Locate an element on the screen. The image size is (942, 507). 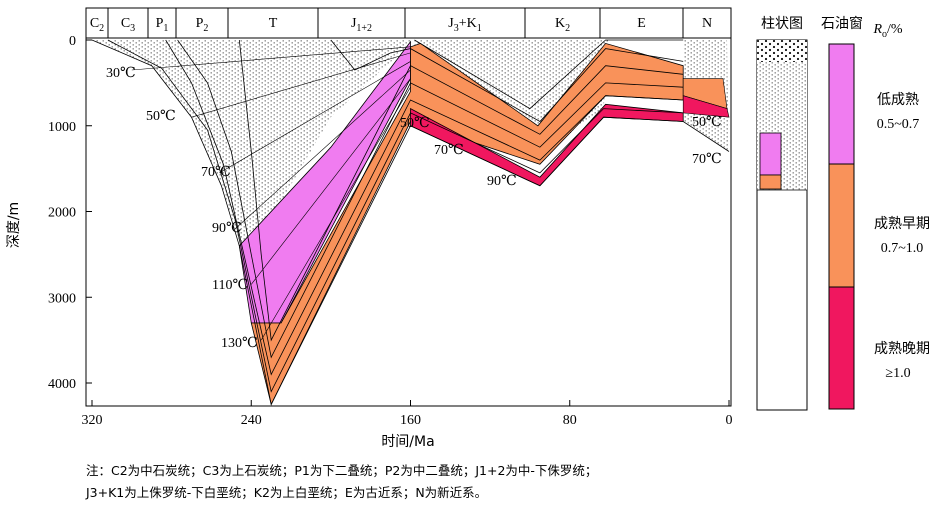
y-tick-label-3000: 3000 is located at coordinates (62, 298).